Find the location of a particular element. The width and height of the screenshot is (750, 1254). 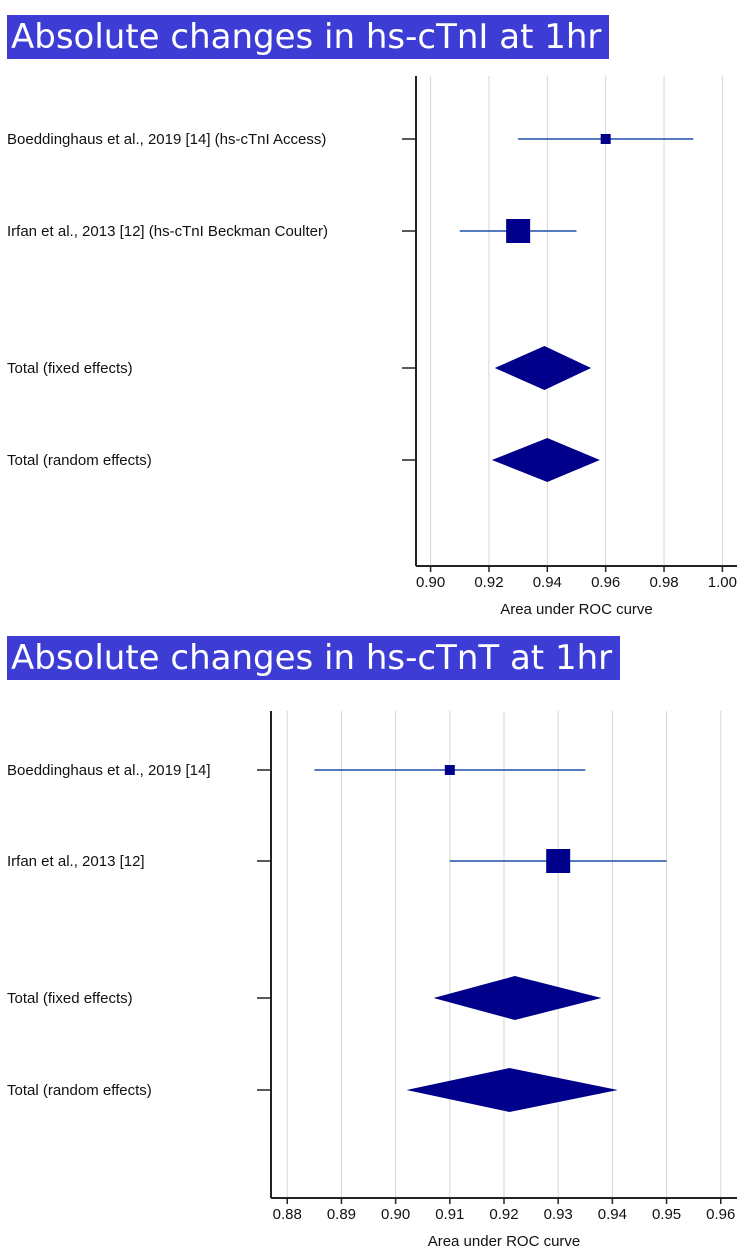

x-tick-label: 0.91 is located at coordinates (449, 1214).